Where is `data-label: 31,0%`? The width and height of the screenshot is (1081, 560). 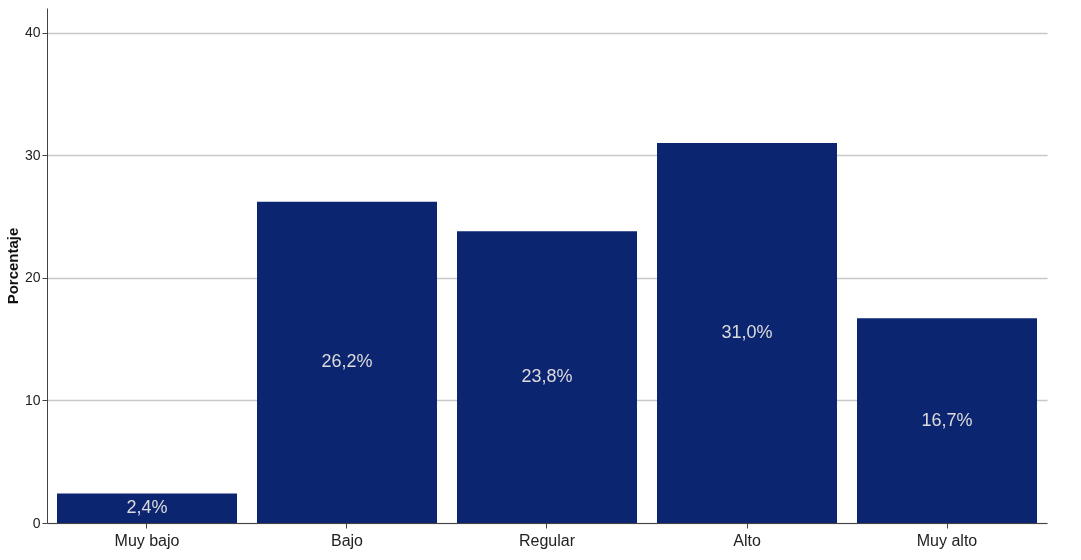 data-label: 31,0% is located at coordinates (747, 331).